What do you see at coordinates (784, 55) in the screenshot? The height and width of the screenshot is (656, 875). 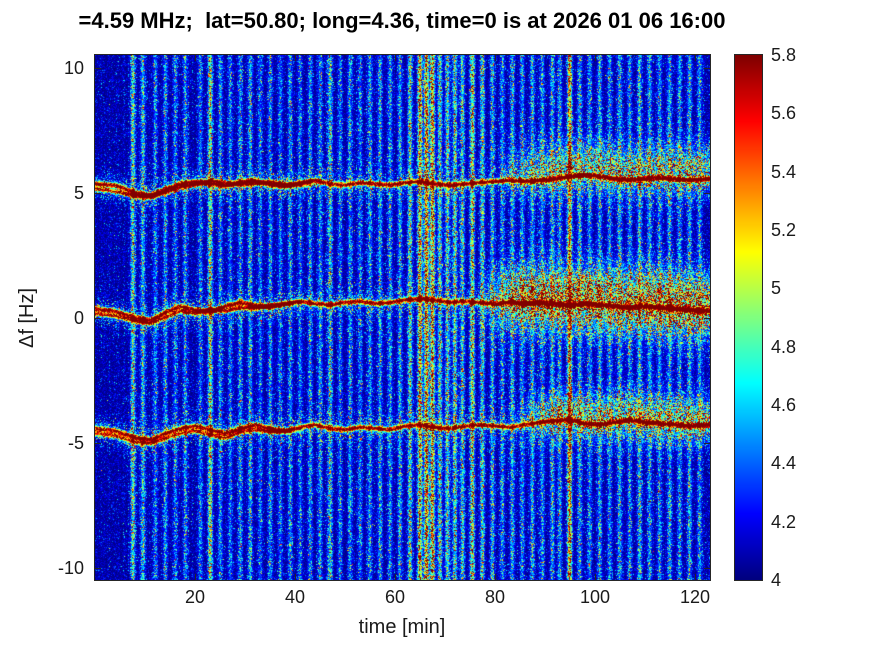 I see `colorbar-tick-label: 5.8` at bounding box center [784, 55].